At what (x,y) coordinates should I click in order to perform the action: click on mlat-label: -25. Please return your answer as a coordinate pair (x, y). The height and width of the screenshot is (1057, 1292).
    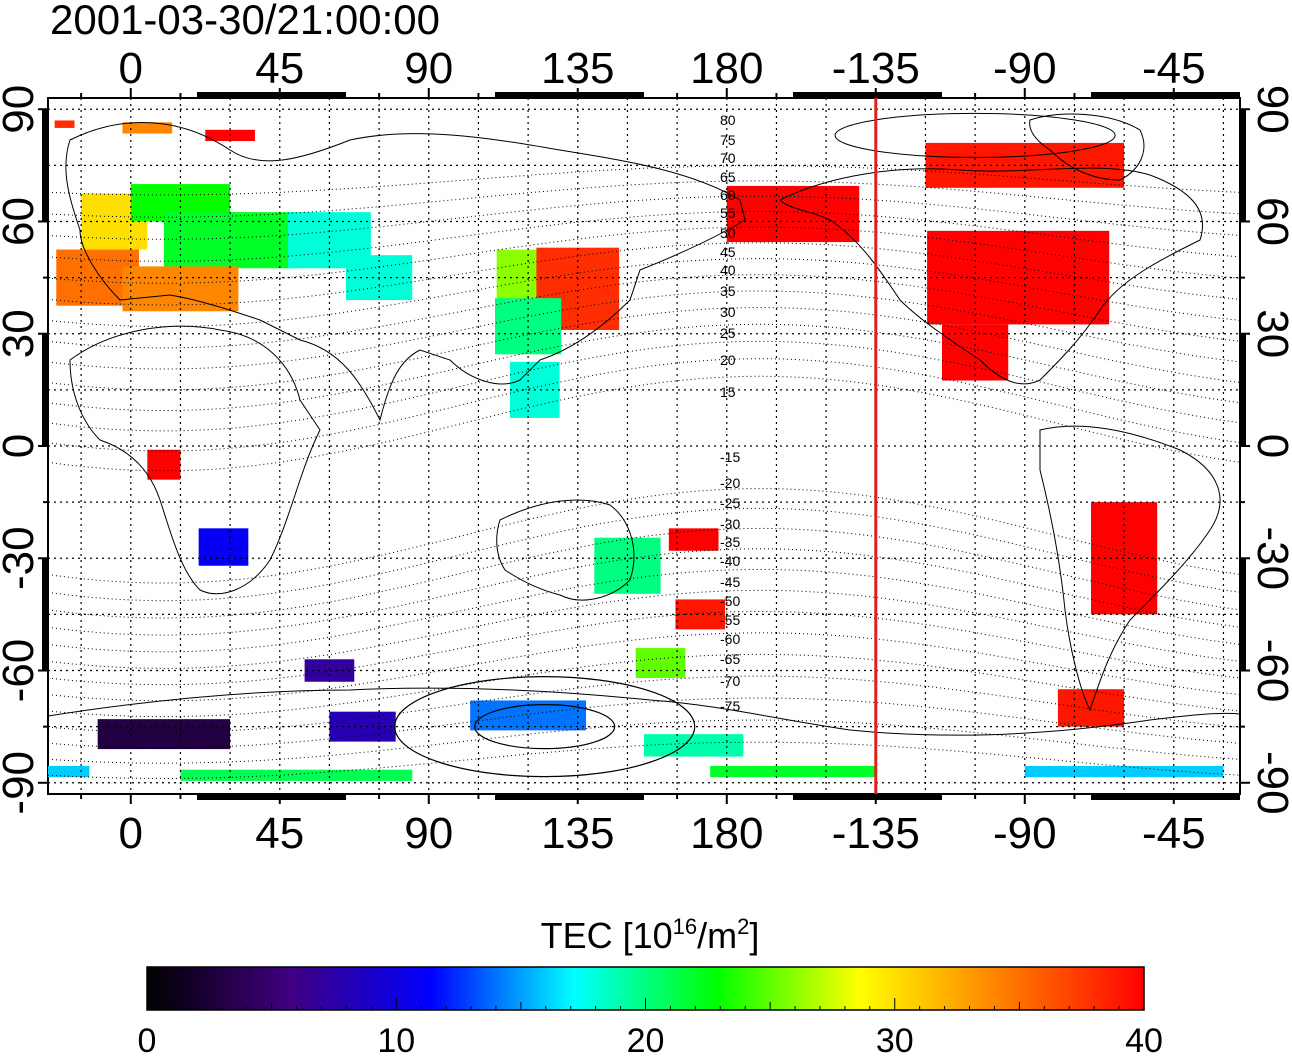
    Looking at the image, I should click on (730, 503).